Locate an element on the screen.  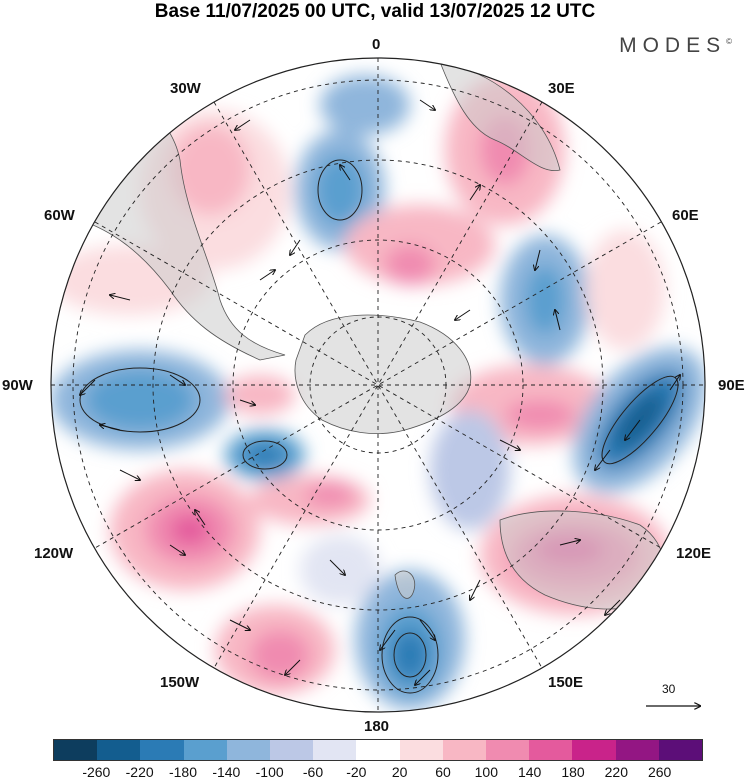
lon-label-60e: 60E is located at coordinates (685, 215).